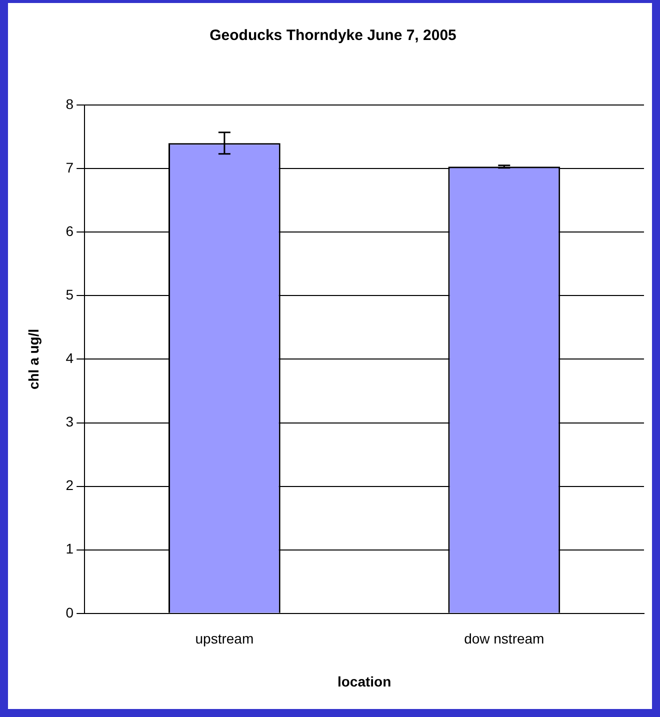 The width and height of the screenshot is (660, 717). Describe the element at coordinates (70, 294) in the screenshot. I see `y-tick-label: 5` at that location.